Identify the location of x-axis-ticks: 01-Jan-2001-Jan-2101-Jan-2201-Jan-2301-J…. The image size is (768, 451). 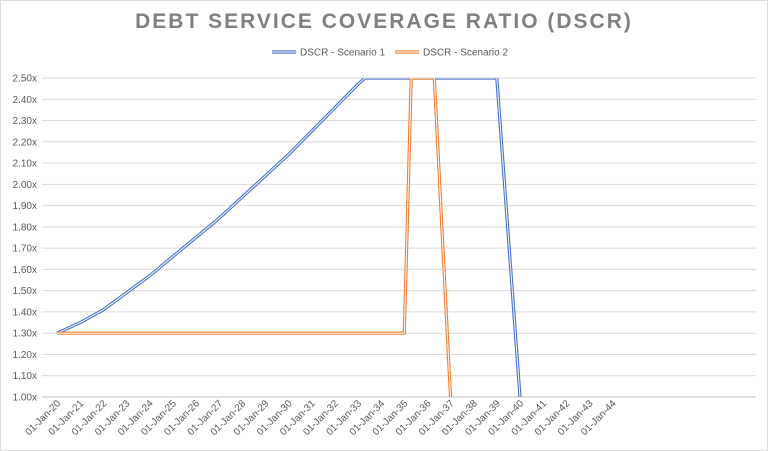
(322, 418).